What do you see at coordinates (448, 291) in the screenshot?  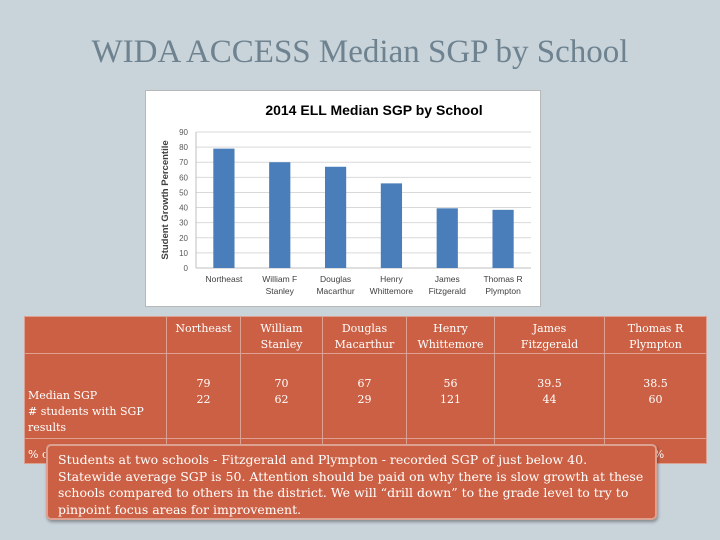 I see `x-tick-label: Fitzgerald` at bounding box center [448, 291].